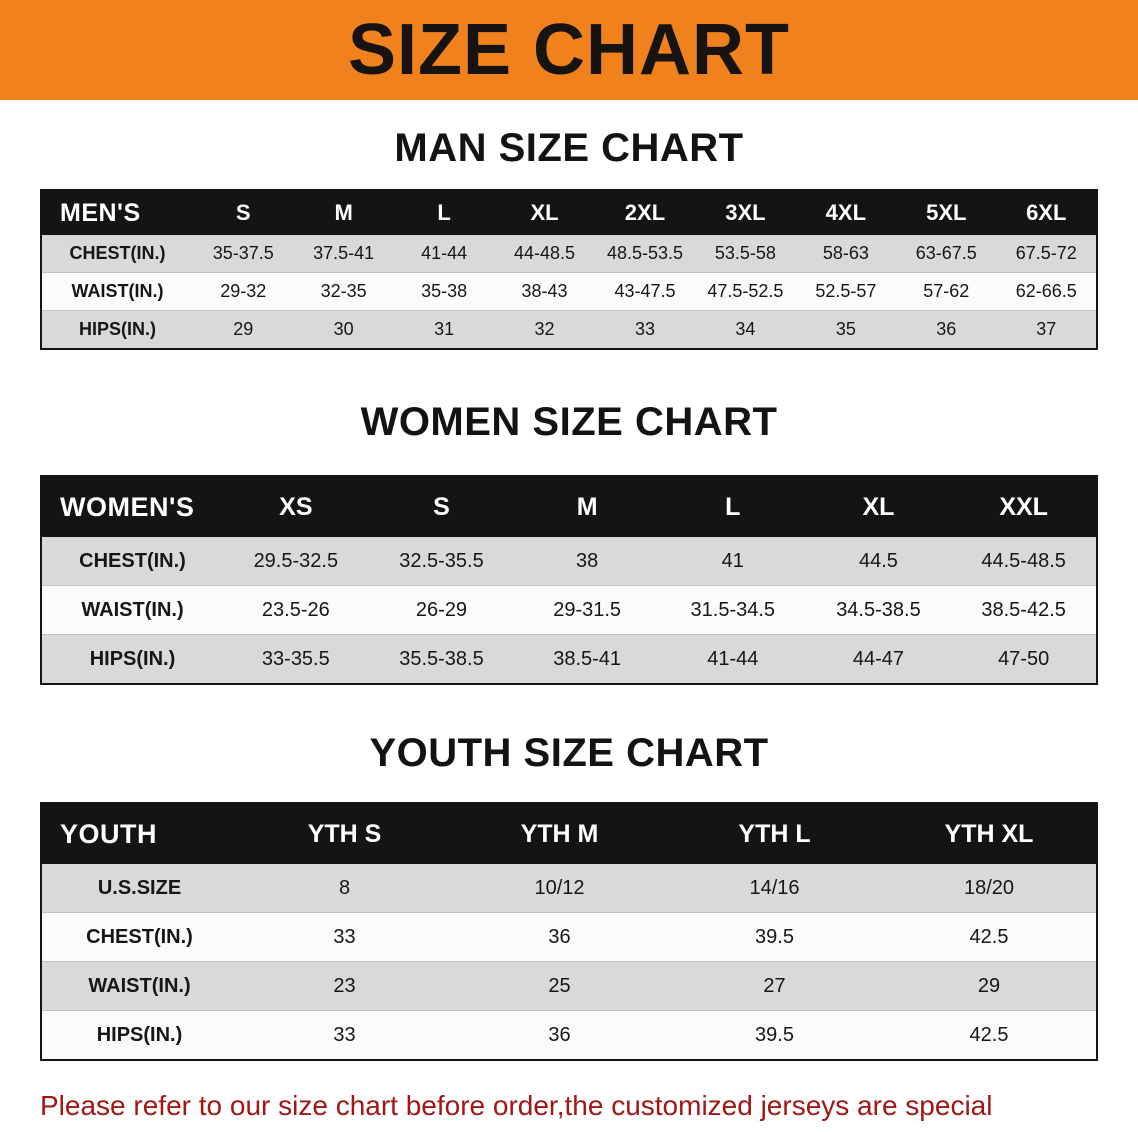 This screenshot has width=1138, height=1132. What do you see at coordinates (1024, 658) in the screenshot?
I see `size-cell: 47-50` at bounding box center [1024, 658].